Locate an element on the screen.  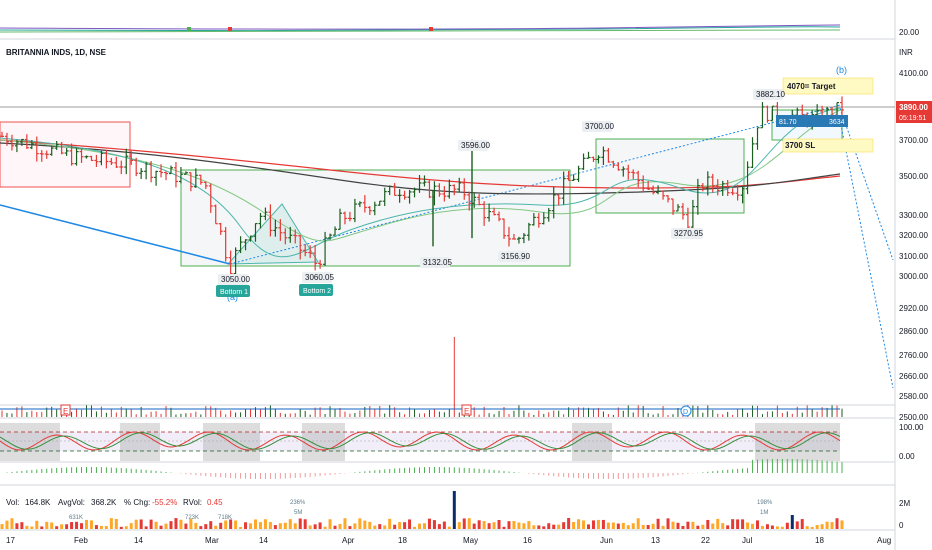
volume-legend-chg-label: % Chg: is located at coordinates (137, 502).